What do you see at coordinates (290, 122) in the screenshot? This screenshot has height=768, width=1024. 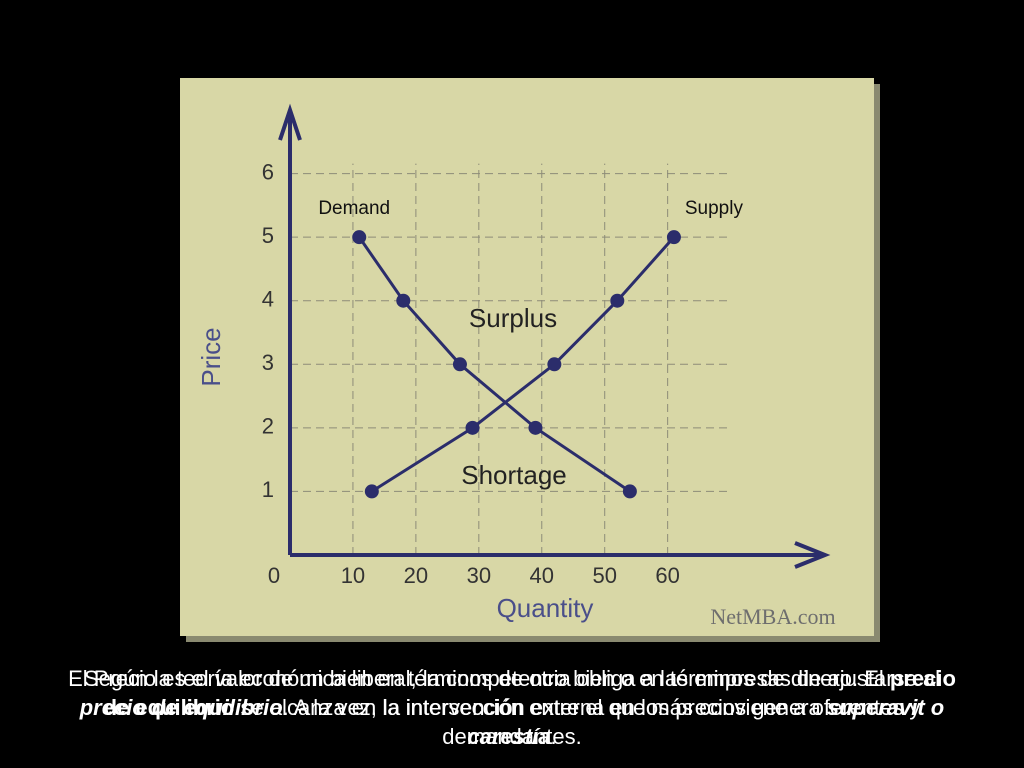 I see `y-arrow` at bounding box center [290, 122].